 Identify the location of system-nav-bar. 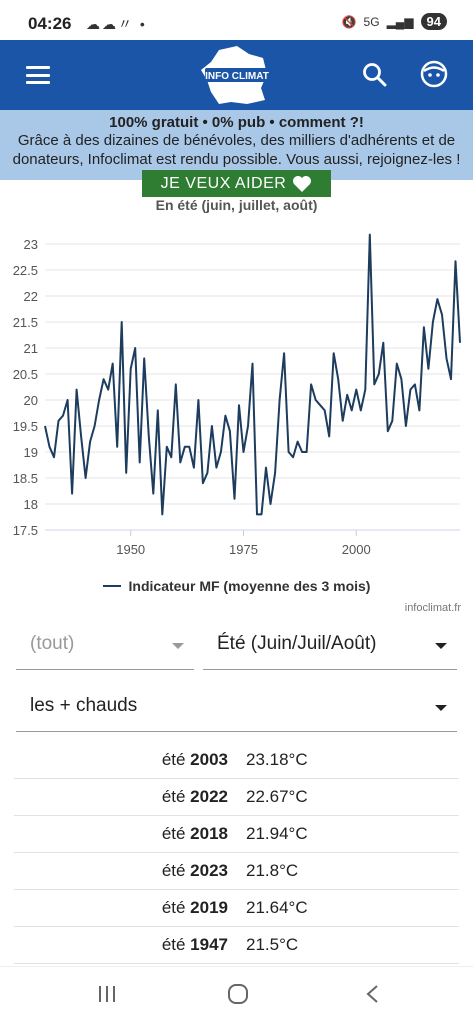
(236, 995).